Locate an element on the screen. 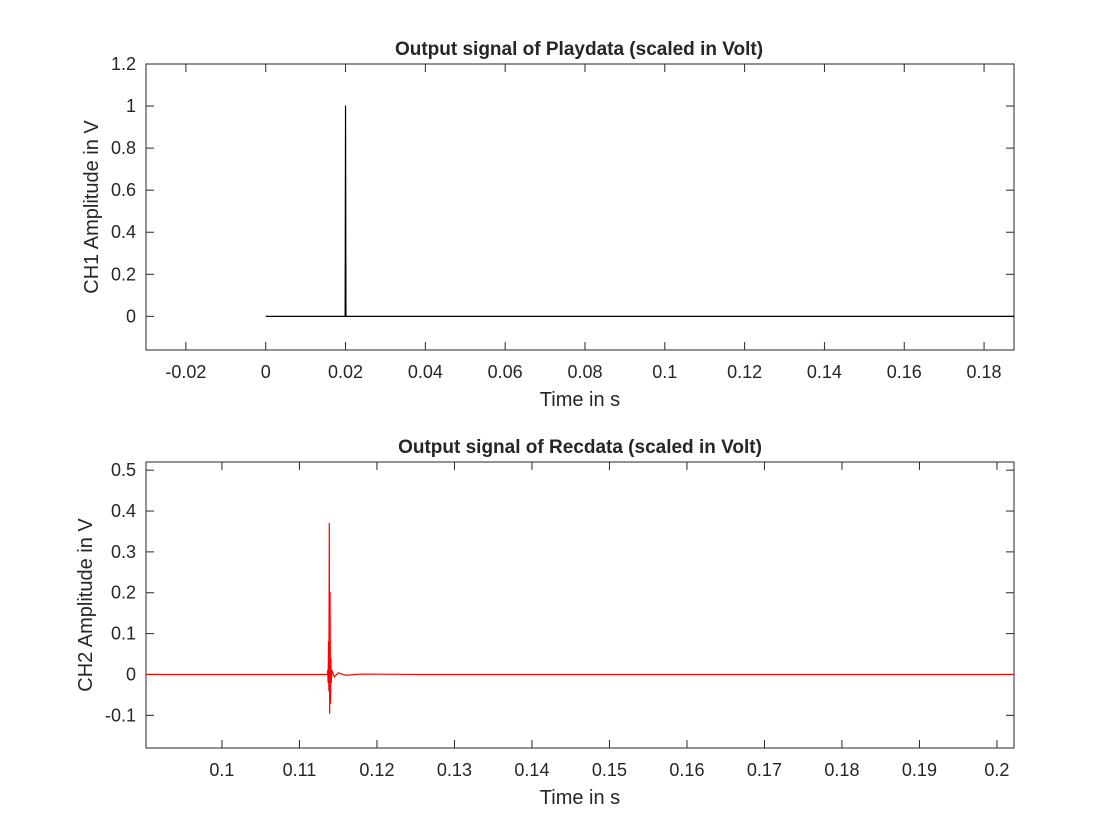 Image resolution: width=1120 pixels, height=840 pixels. playdata-x-tick-label: 0.1 is located at coordinates (664, 372).